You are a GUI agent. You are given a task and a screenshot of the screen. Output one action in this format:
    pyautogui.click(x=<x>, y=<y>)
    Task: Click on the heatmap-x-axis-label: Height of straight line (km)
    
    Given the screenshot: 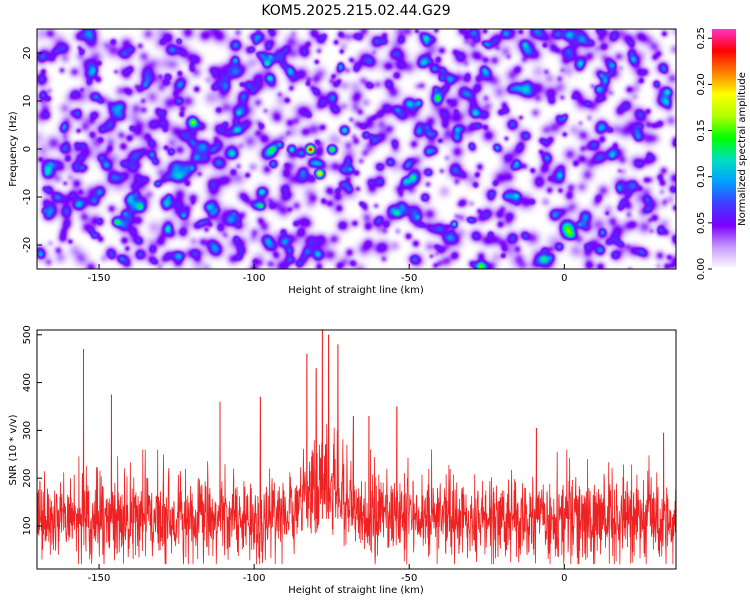 What is the action you would take?
    pyautogui.click(x=356, y=290)
    